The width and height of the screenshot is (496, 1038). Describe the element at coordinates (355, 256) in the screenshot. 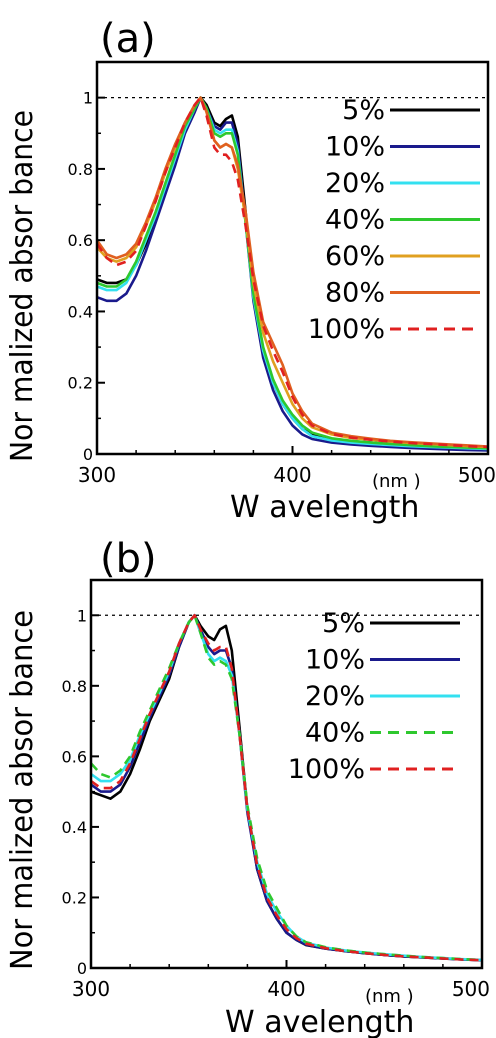

I see `legend-label: 60%` at that location.